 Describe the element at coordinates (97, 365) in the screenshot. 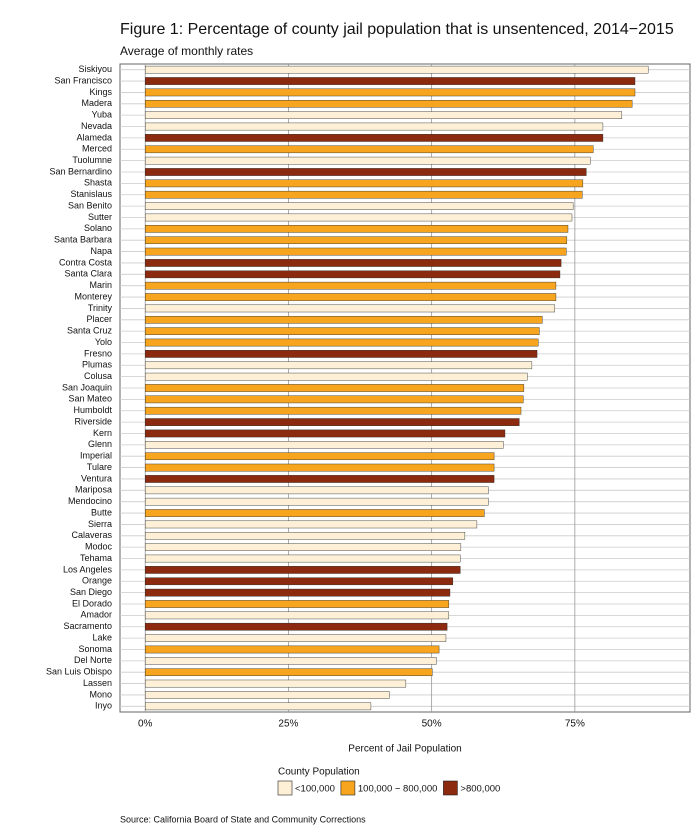

I see `y-tick-label: Plumas` at that location.